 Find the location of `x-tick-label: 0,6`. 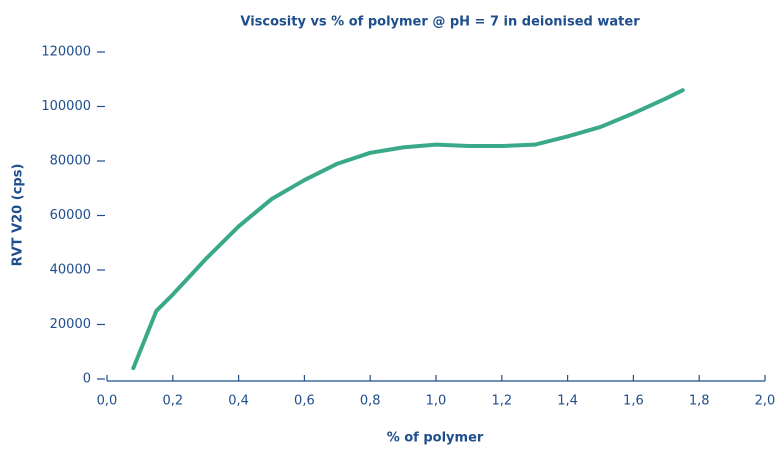

x-tick-label: 0,6 is located at coordinates (304, 401).